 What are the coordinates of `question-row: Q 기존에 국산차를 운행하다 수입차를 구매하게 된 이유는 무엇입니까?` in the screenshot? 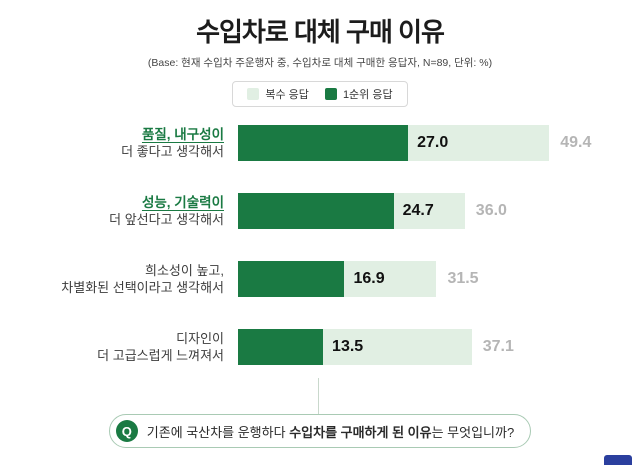 It's located at (320, 431).